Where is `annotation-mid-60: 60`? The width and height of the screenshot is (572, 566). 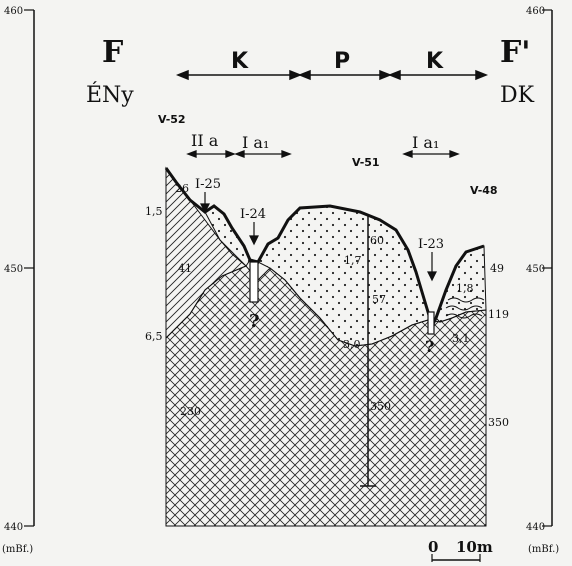 annotation-mid-60: 60 is located at coordinates (377, 240).